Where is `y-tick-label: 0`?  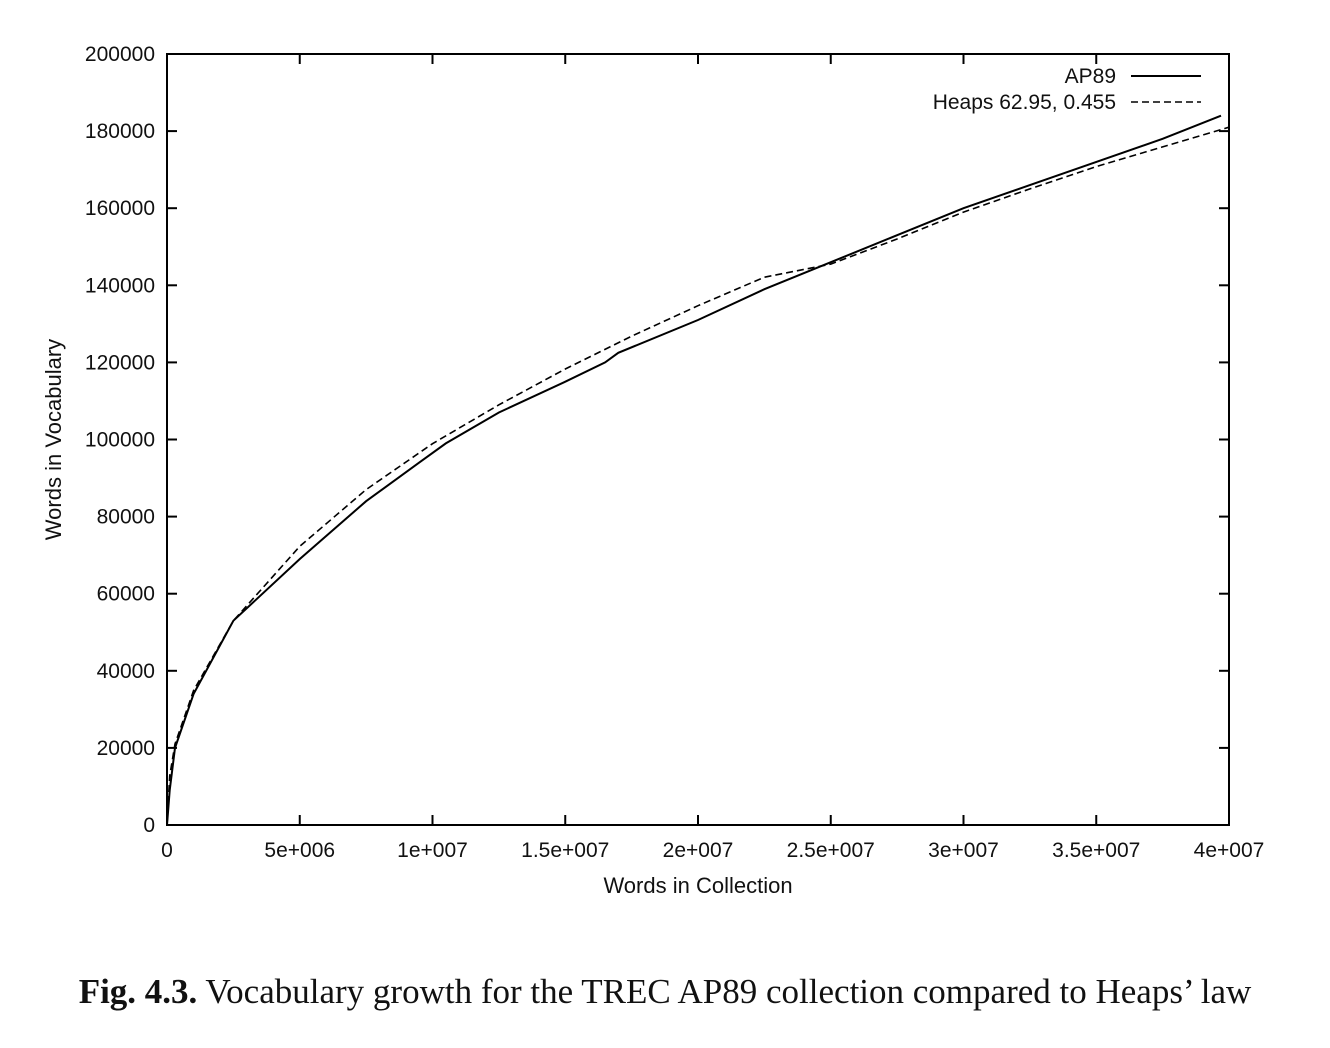
y-tick-label: 0 is located at coordinates (149, 825).